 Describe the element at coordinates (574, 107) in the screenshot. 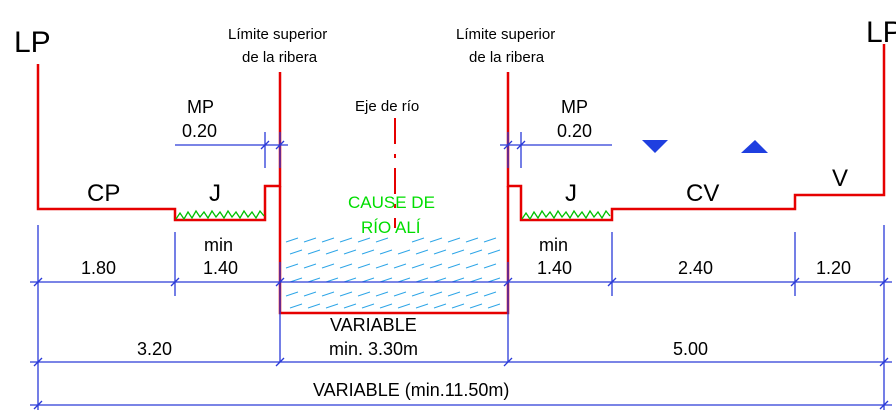

I see `mp-right-label: MP` at that location.